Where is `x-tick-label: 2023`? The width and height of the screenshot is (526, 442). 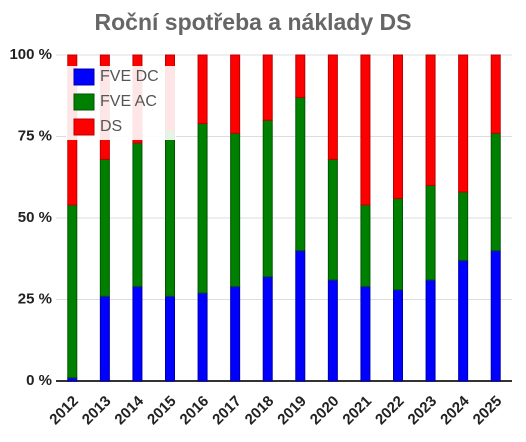
x-tick-label: 2023 is located at coordinates (423, 411).